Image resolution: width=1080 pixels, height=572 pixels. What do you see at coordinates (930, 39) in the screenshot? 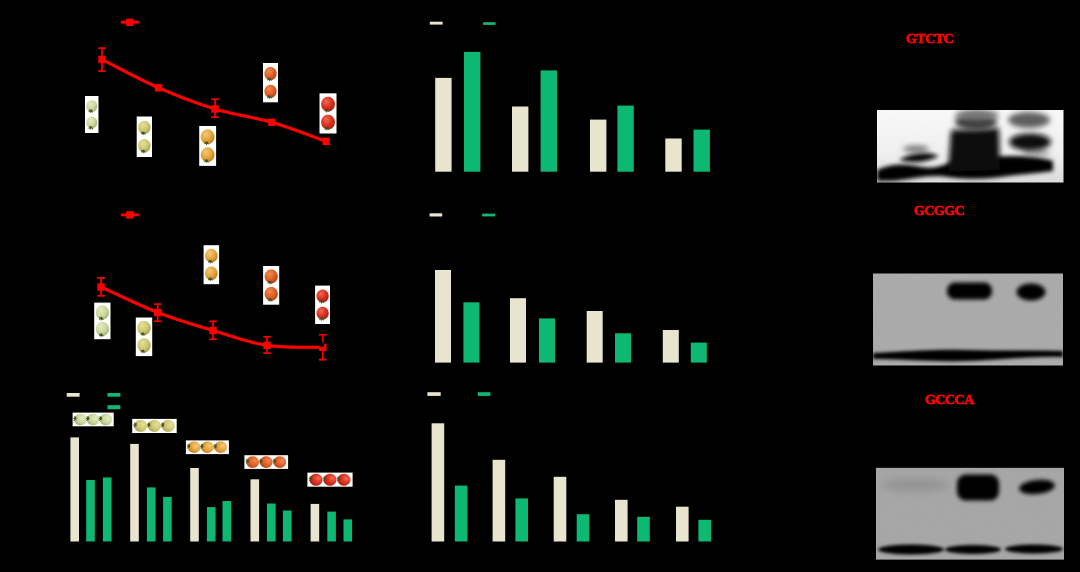
I see `svg-text: GTCTC` at bounding box center [930, 39].